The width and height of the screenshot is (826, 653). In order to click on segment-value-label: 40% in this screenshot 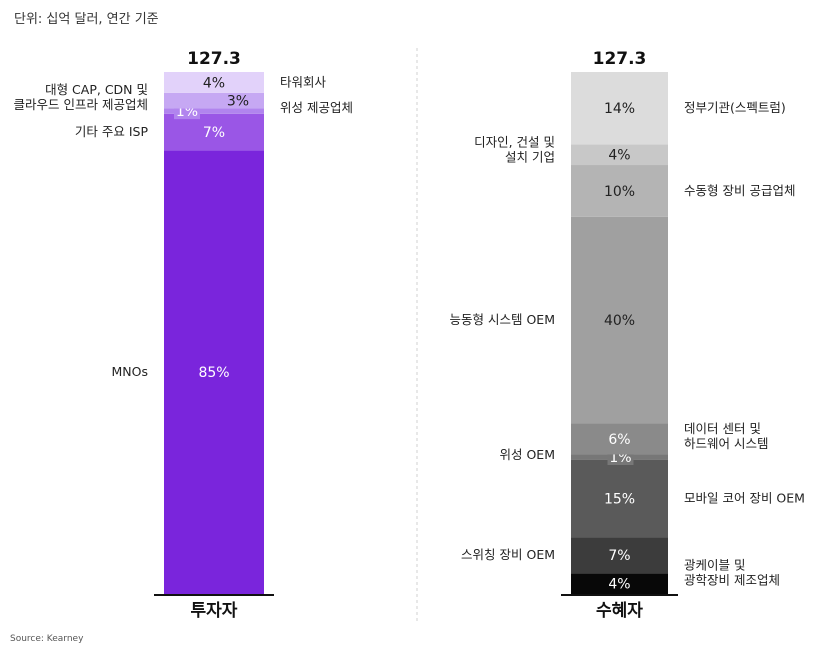, I will do `click(619, 321)`.